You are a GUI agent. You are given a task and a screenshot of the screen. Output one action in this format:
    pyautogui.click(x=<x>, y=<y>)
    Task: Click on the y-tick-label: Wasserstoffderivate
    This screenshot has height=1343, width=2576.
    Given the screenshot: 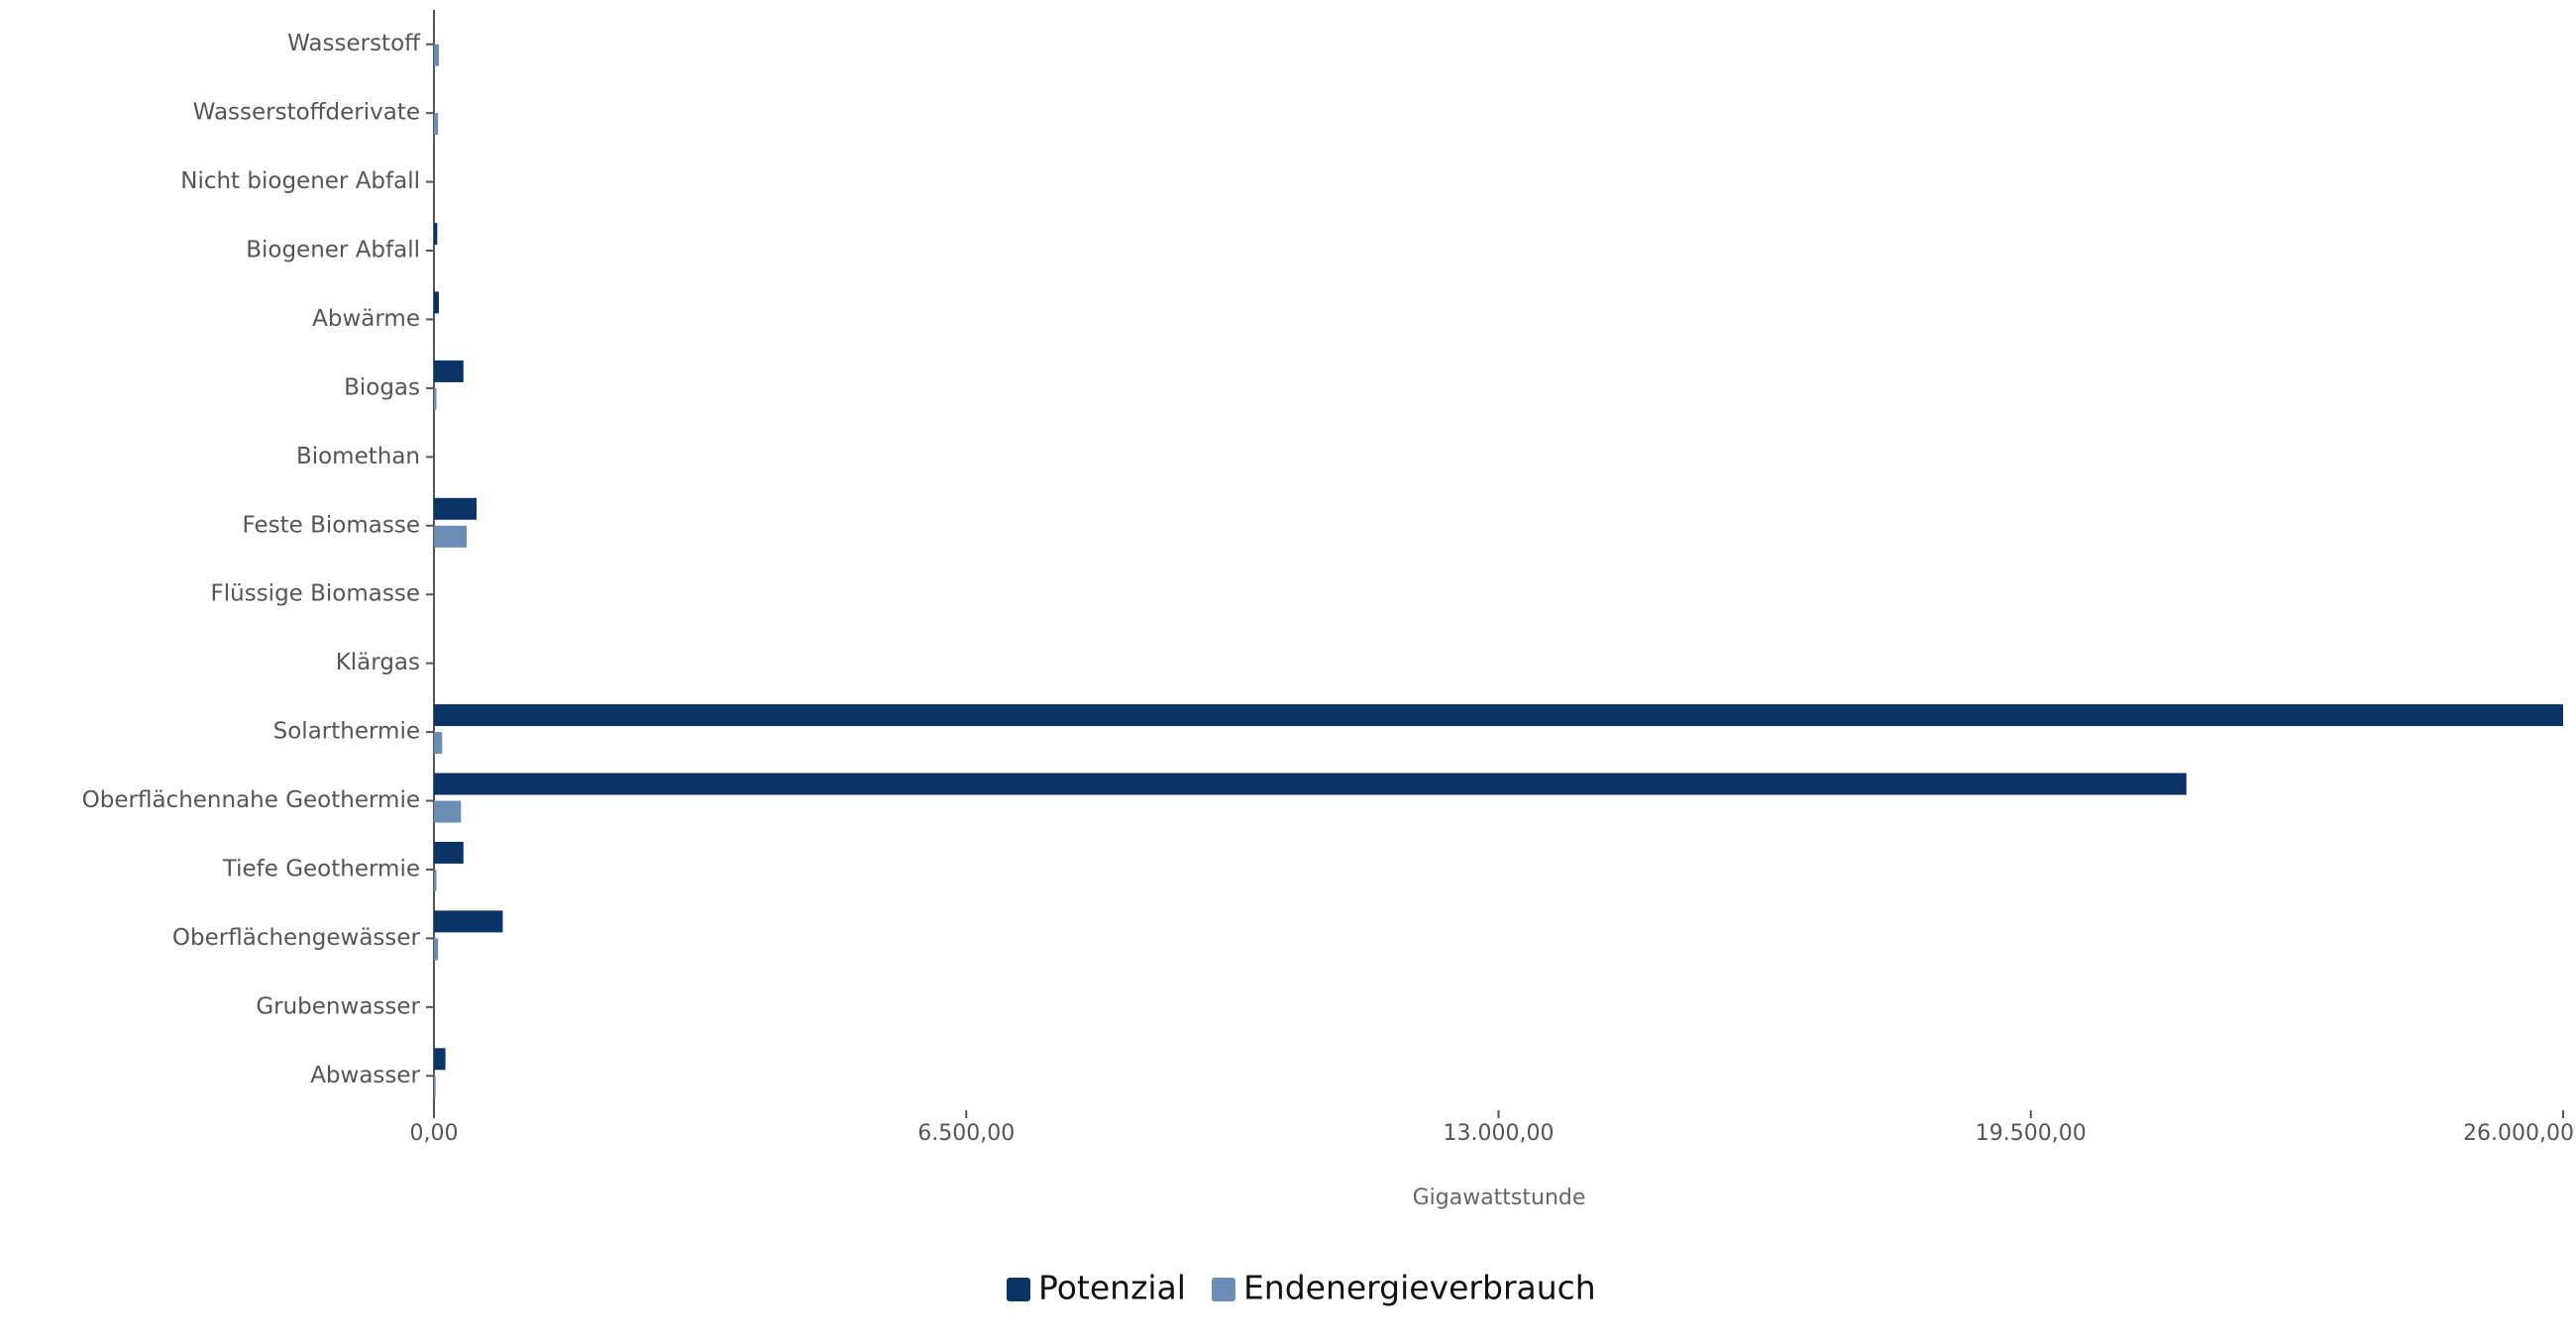 What is the action you would take?
    pyautogui.click(x=307, y=113)
    